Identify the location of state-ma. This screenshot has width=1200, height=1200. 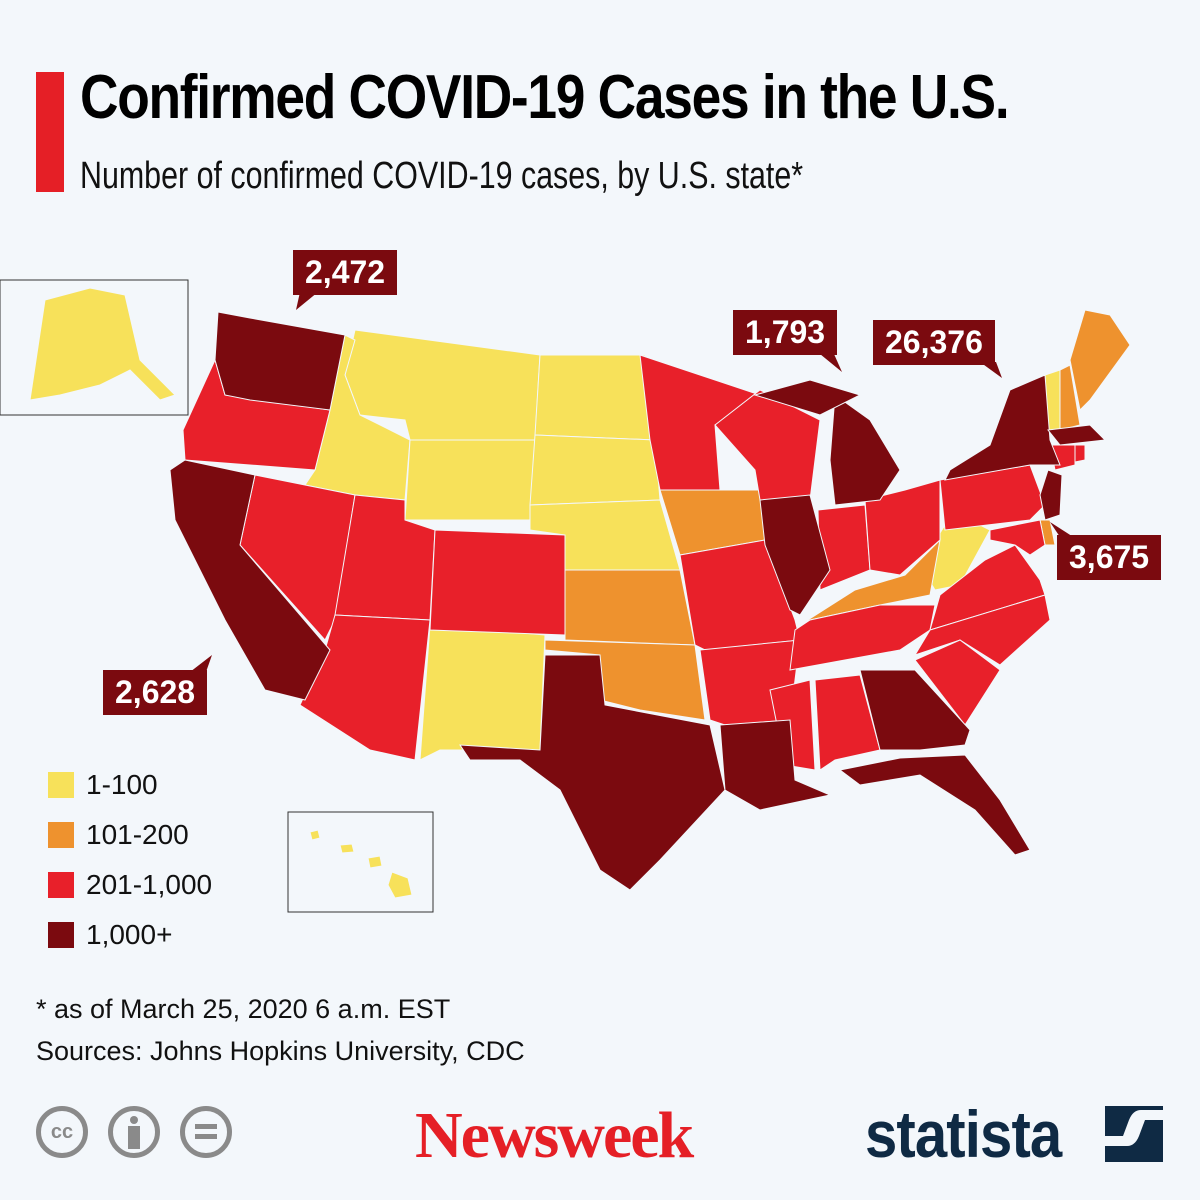
(1077, 435).